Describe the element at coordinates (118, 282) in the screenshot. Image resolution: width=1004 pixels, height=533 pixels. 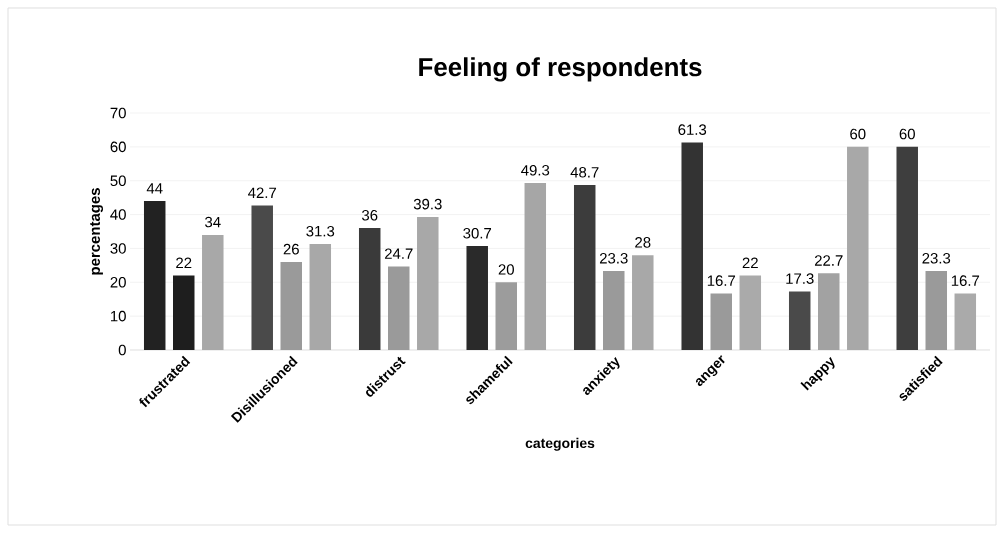
I see `y-tick-label: 20` at that location.